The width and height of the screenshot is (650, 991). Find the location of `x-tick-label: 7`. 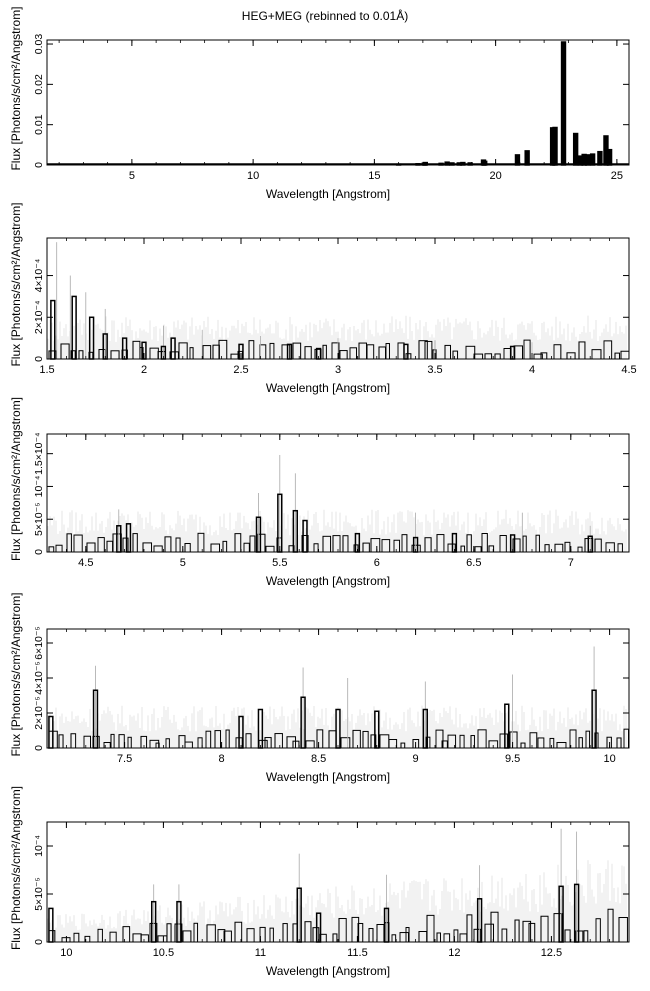

x-tick-label: 7 is located at coordinates (571, 563).